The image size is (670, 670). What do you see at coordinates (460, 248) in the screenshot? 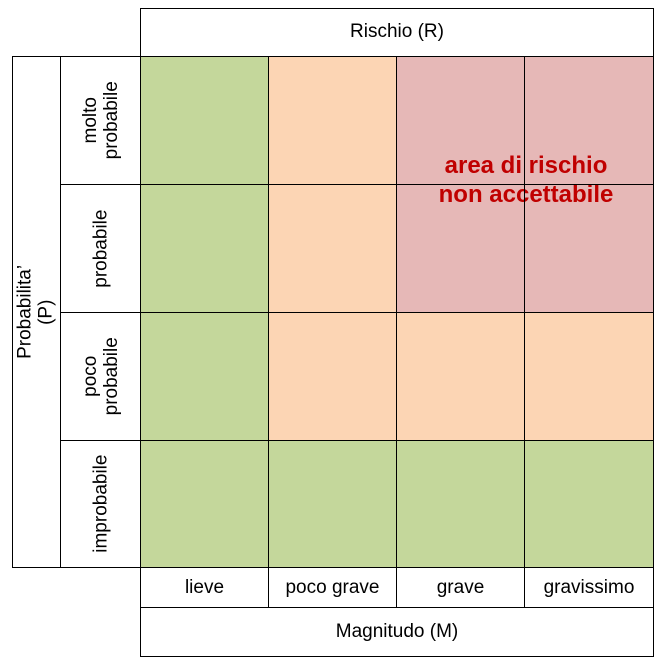
I see `matrix-cell-r2-c3` at bounding box center [460, 248].